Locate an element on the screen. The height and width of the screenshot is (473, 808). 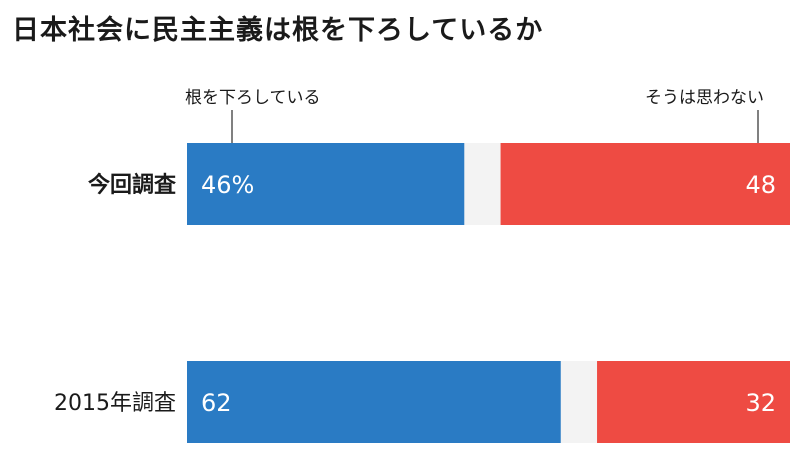
category-labels: 今回調査 2015年調査 is located at coordinates (115, 294).